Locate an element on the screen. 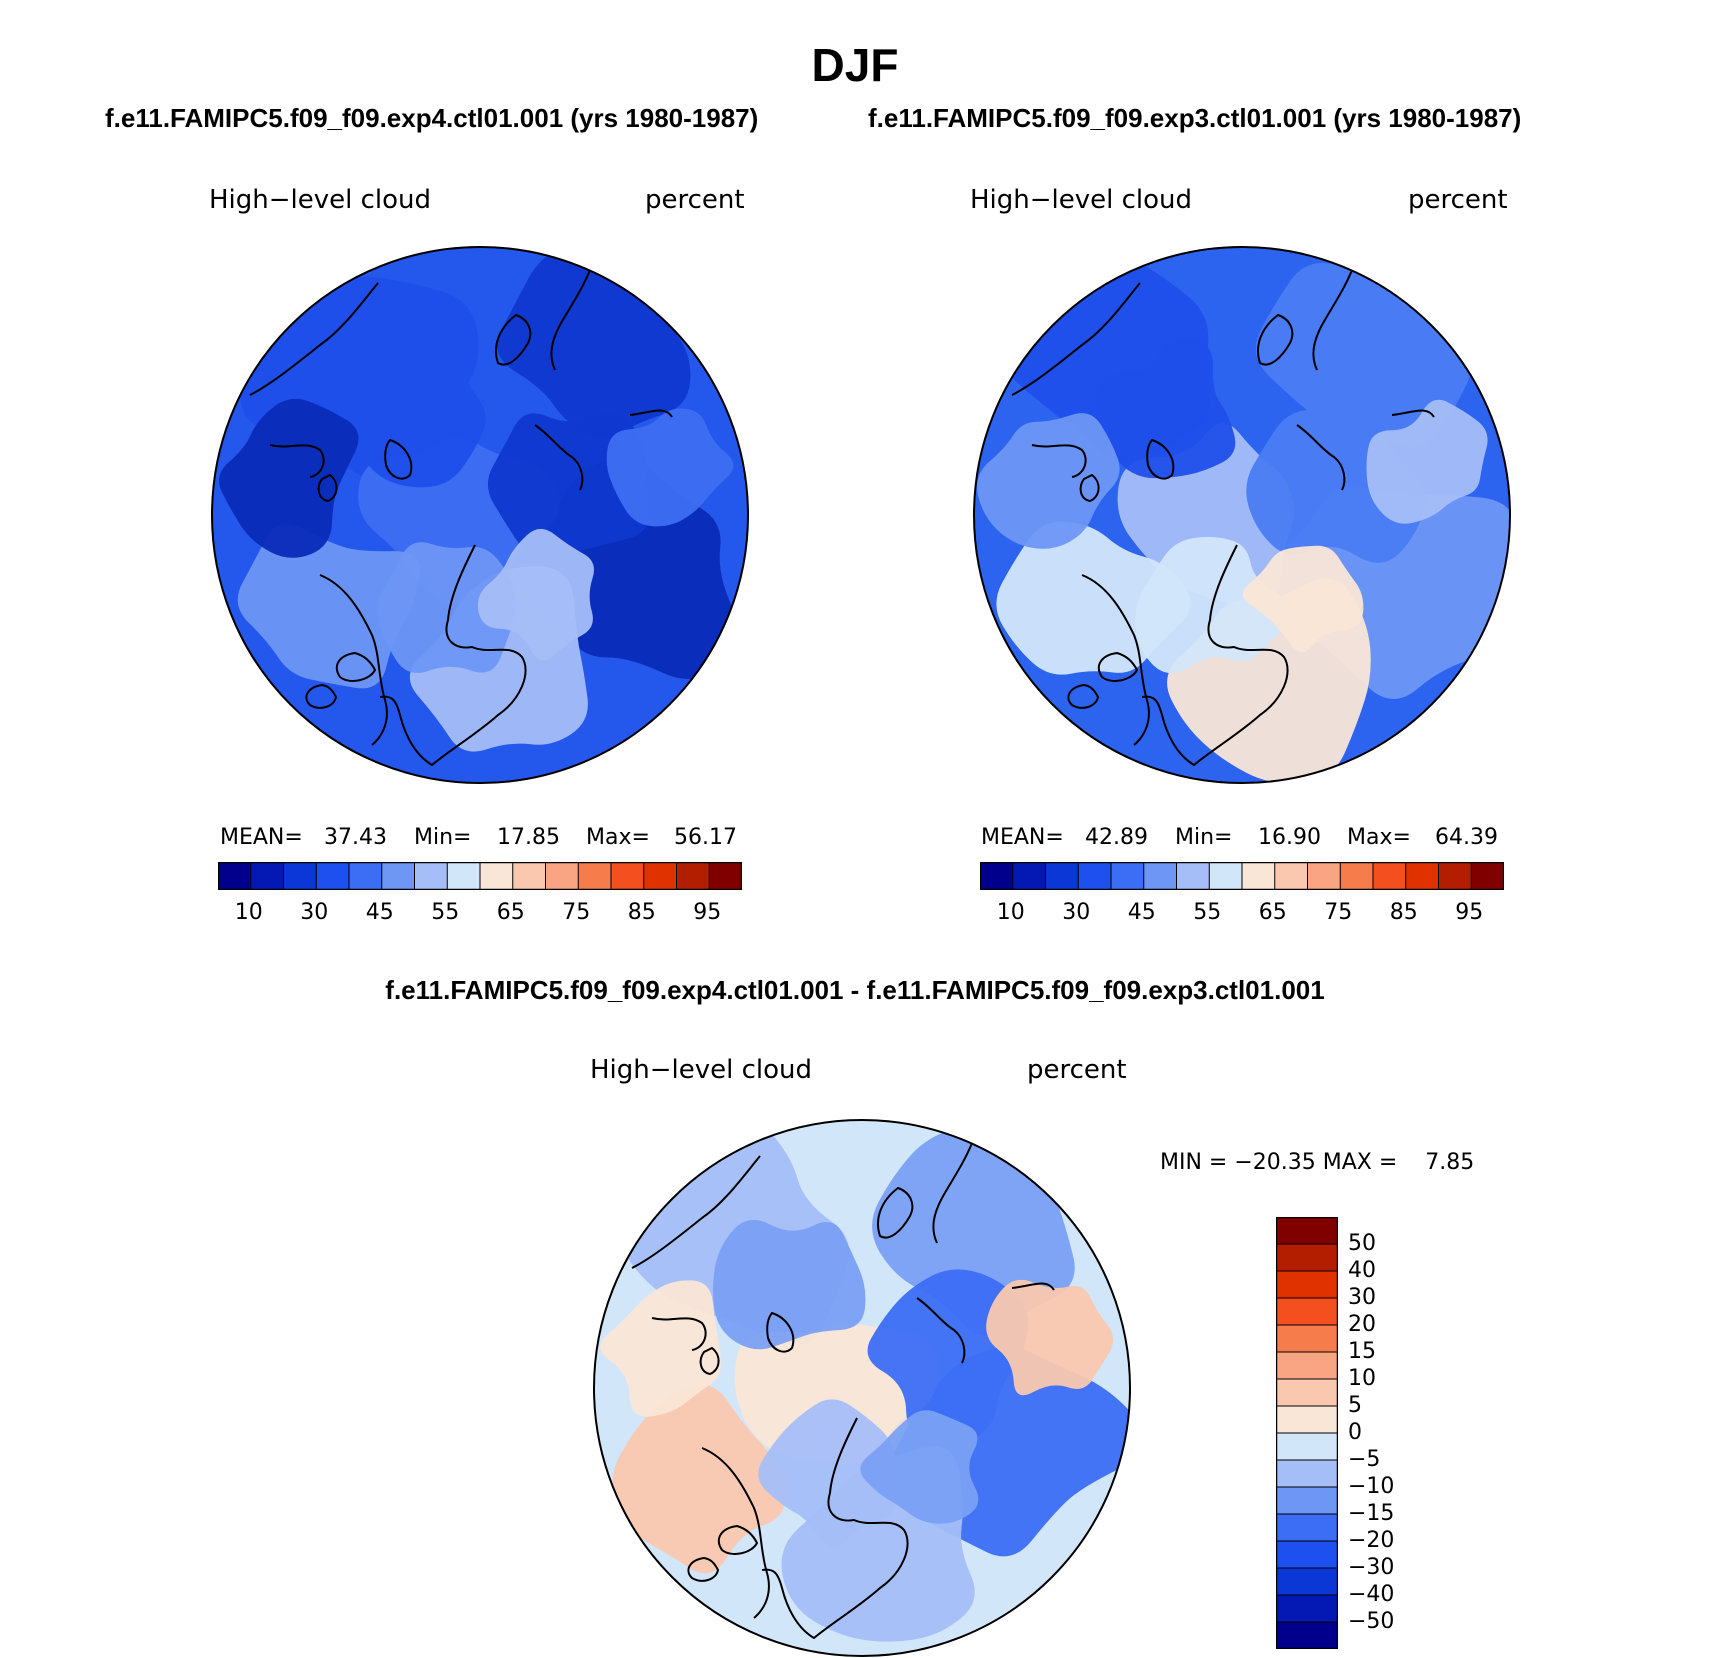 This screenshot has width=1710, height=1658. case1-colorbar-tick-label: 30 is located at coordinates (314, 912).